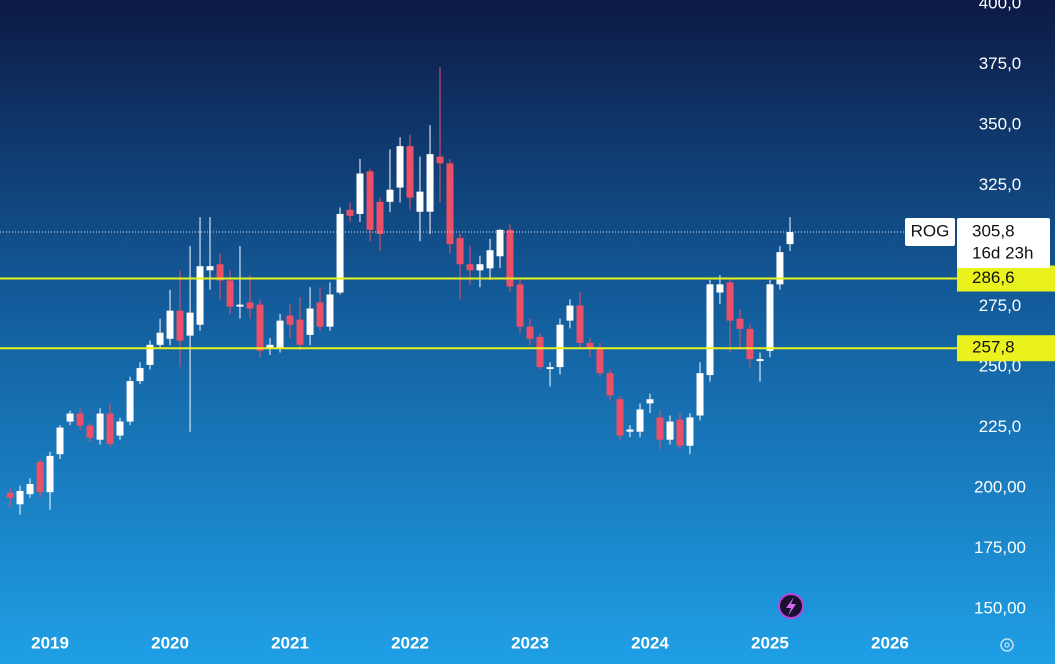 This screenshot has height=664, width=1055. What do you see at coordinates (1000, 547) in the screenshot?
I see `y-tick-label: 175,00` at bounding box center [1000, 547].